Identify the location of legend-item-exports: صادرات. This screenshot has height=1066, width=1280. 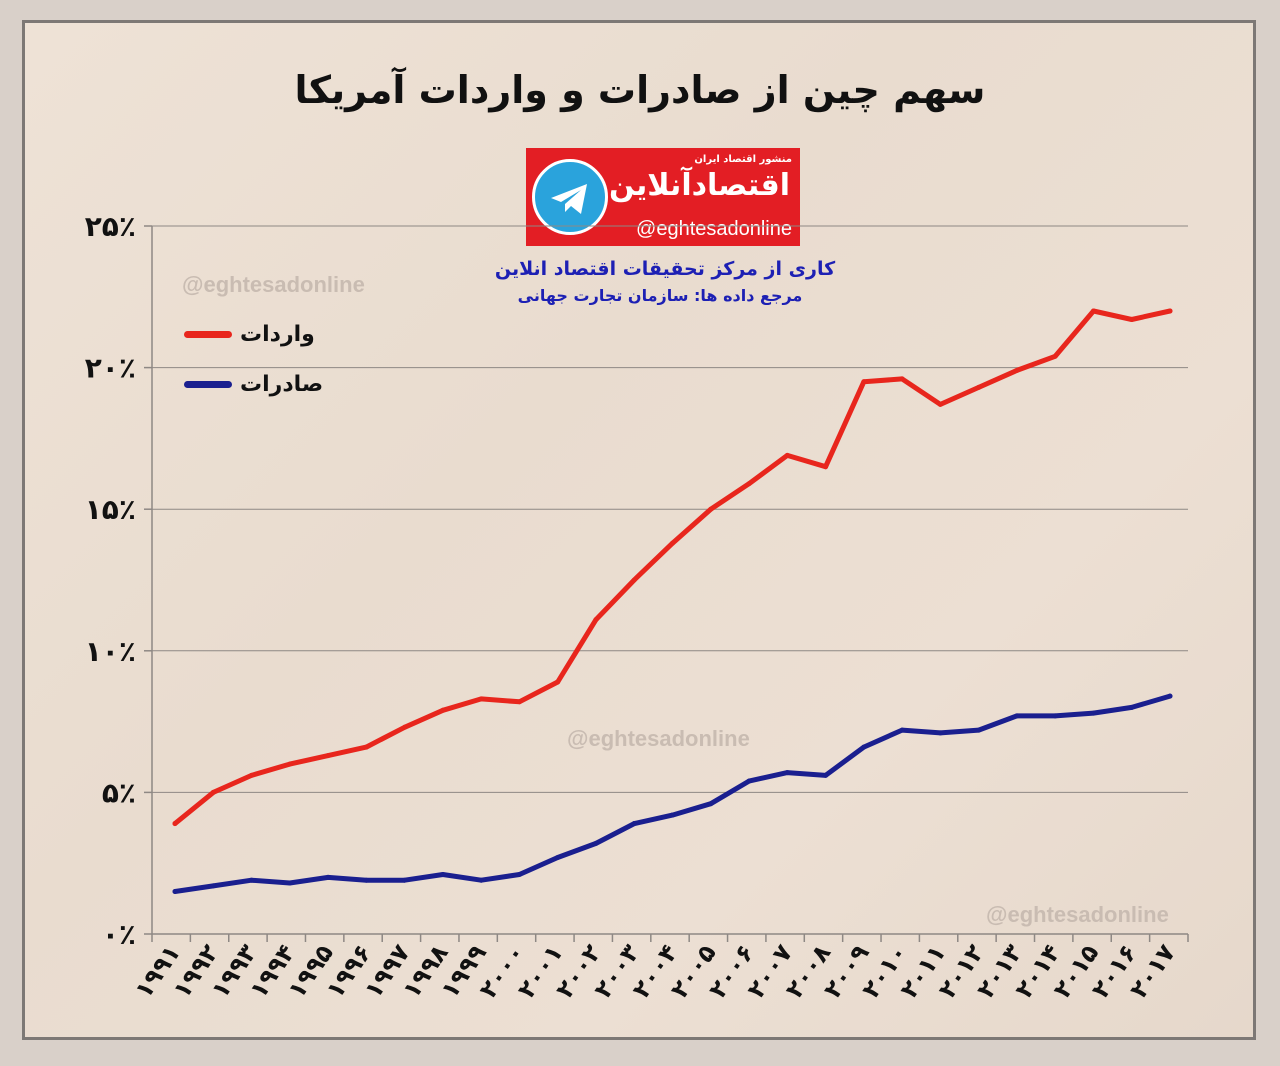
(253, 384).